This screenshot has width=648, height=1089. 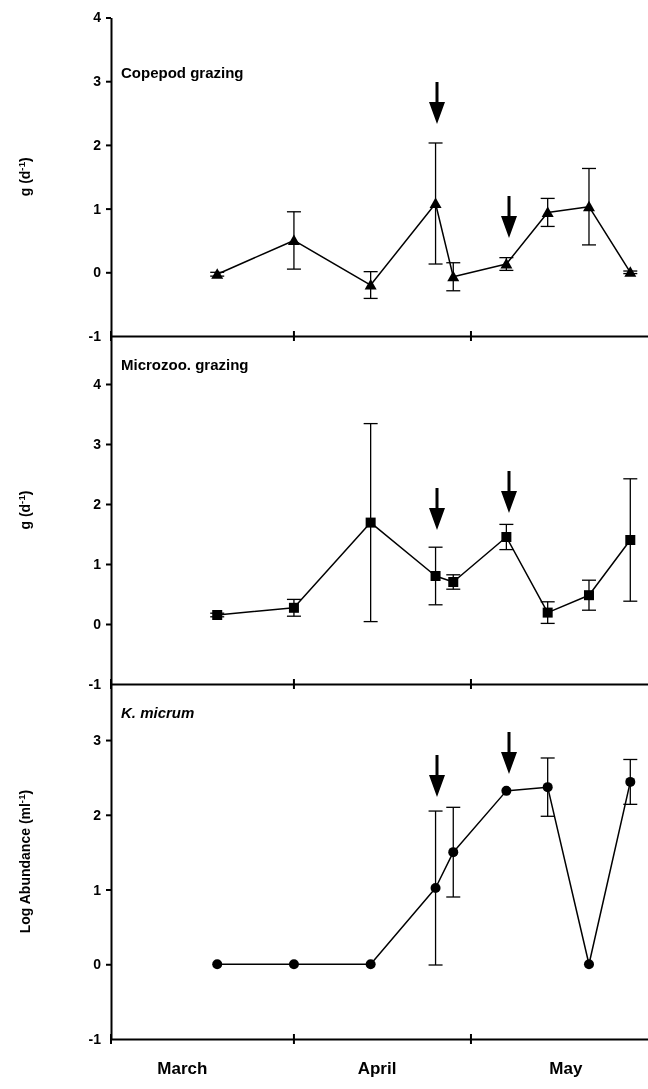 What do you see at coordinates (158, 712) in the screenshot?
I see `text: K. micrum` at bounding box center [158, 712].